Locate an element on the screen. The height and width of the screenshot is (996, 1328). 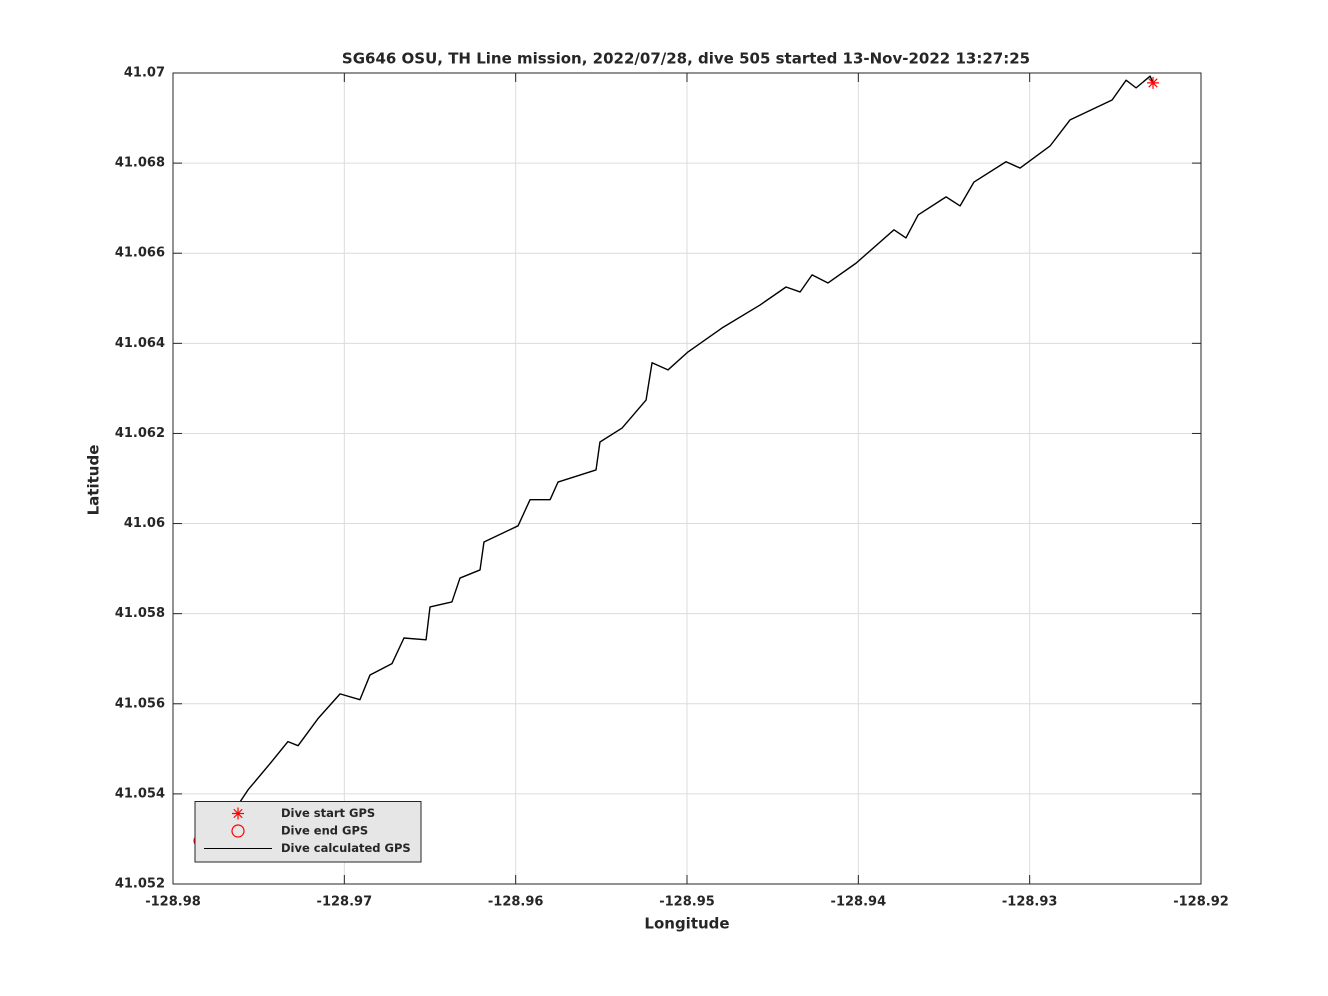
y-tick-label: 41.062 is located at coordinates (140, 433).